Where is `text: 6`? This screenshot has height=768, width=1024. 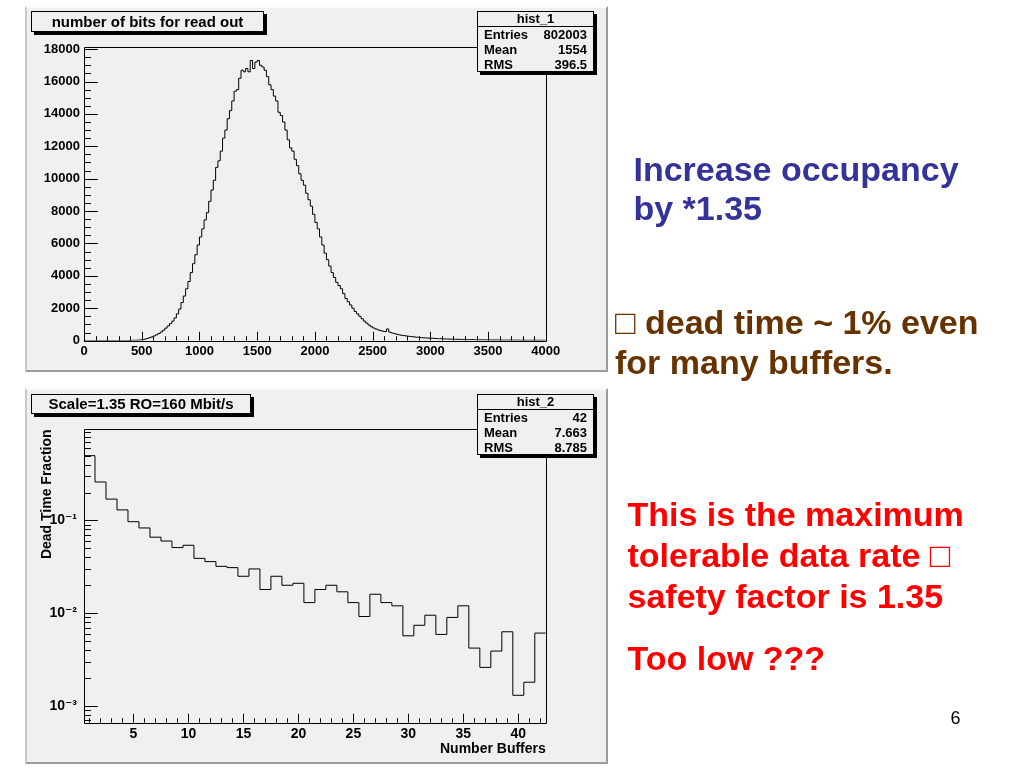 text: 6 is located at coordinates (956, 717).